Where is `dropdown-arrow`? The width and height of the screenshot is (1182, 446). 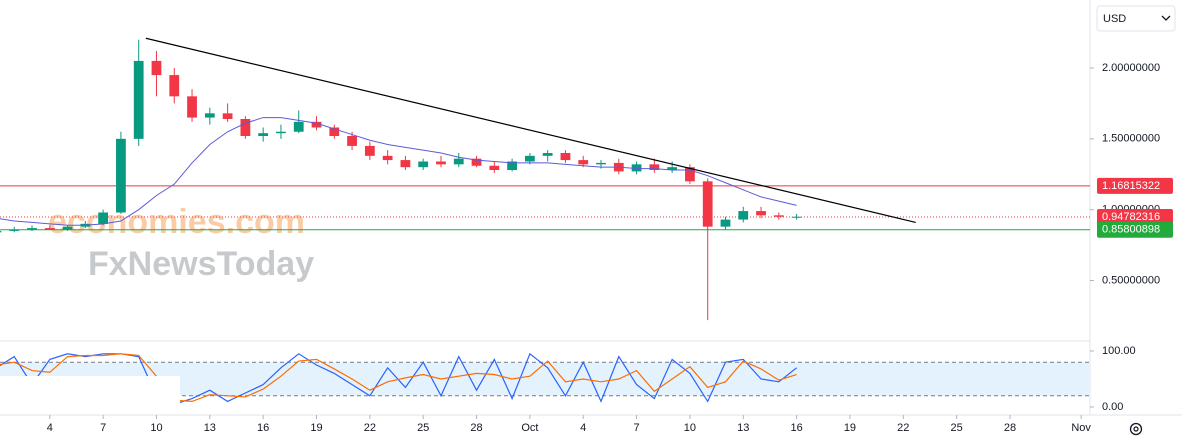 dropdown-arrow is located at coordinates (1166, 18).